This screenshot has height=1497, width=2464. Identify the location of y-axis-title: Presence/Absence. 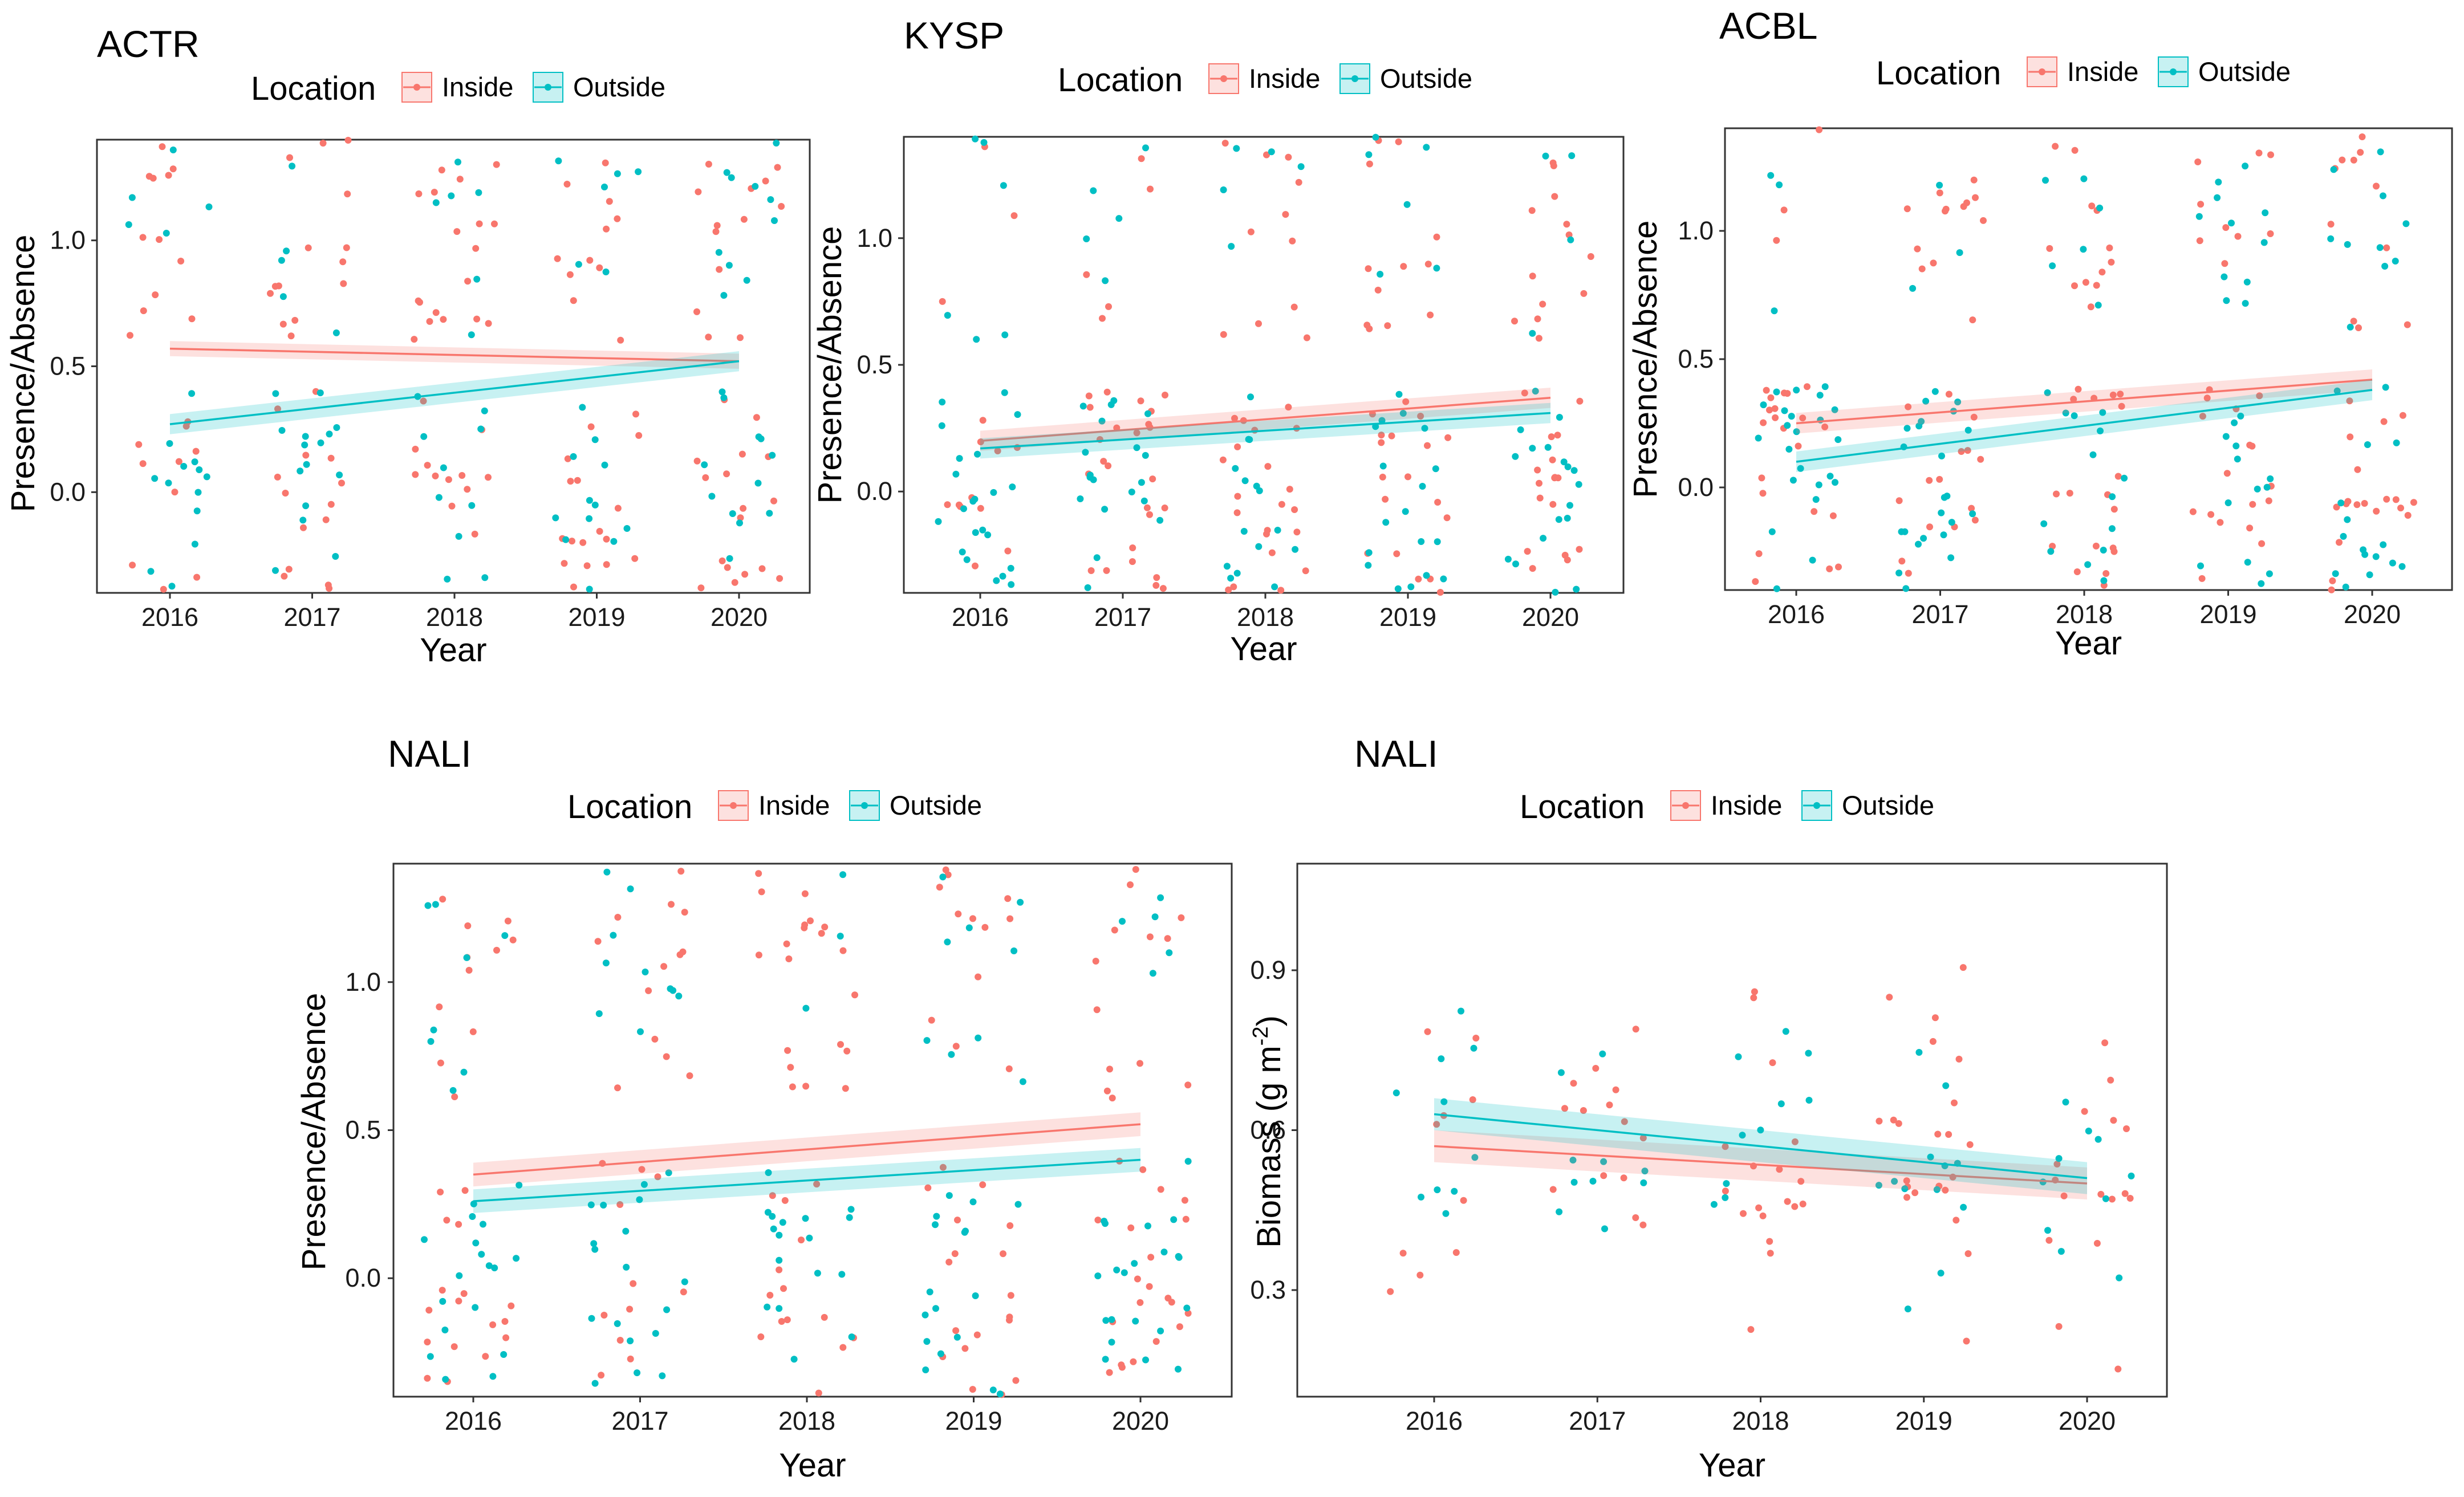
(1645, 359).